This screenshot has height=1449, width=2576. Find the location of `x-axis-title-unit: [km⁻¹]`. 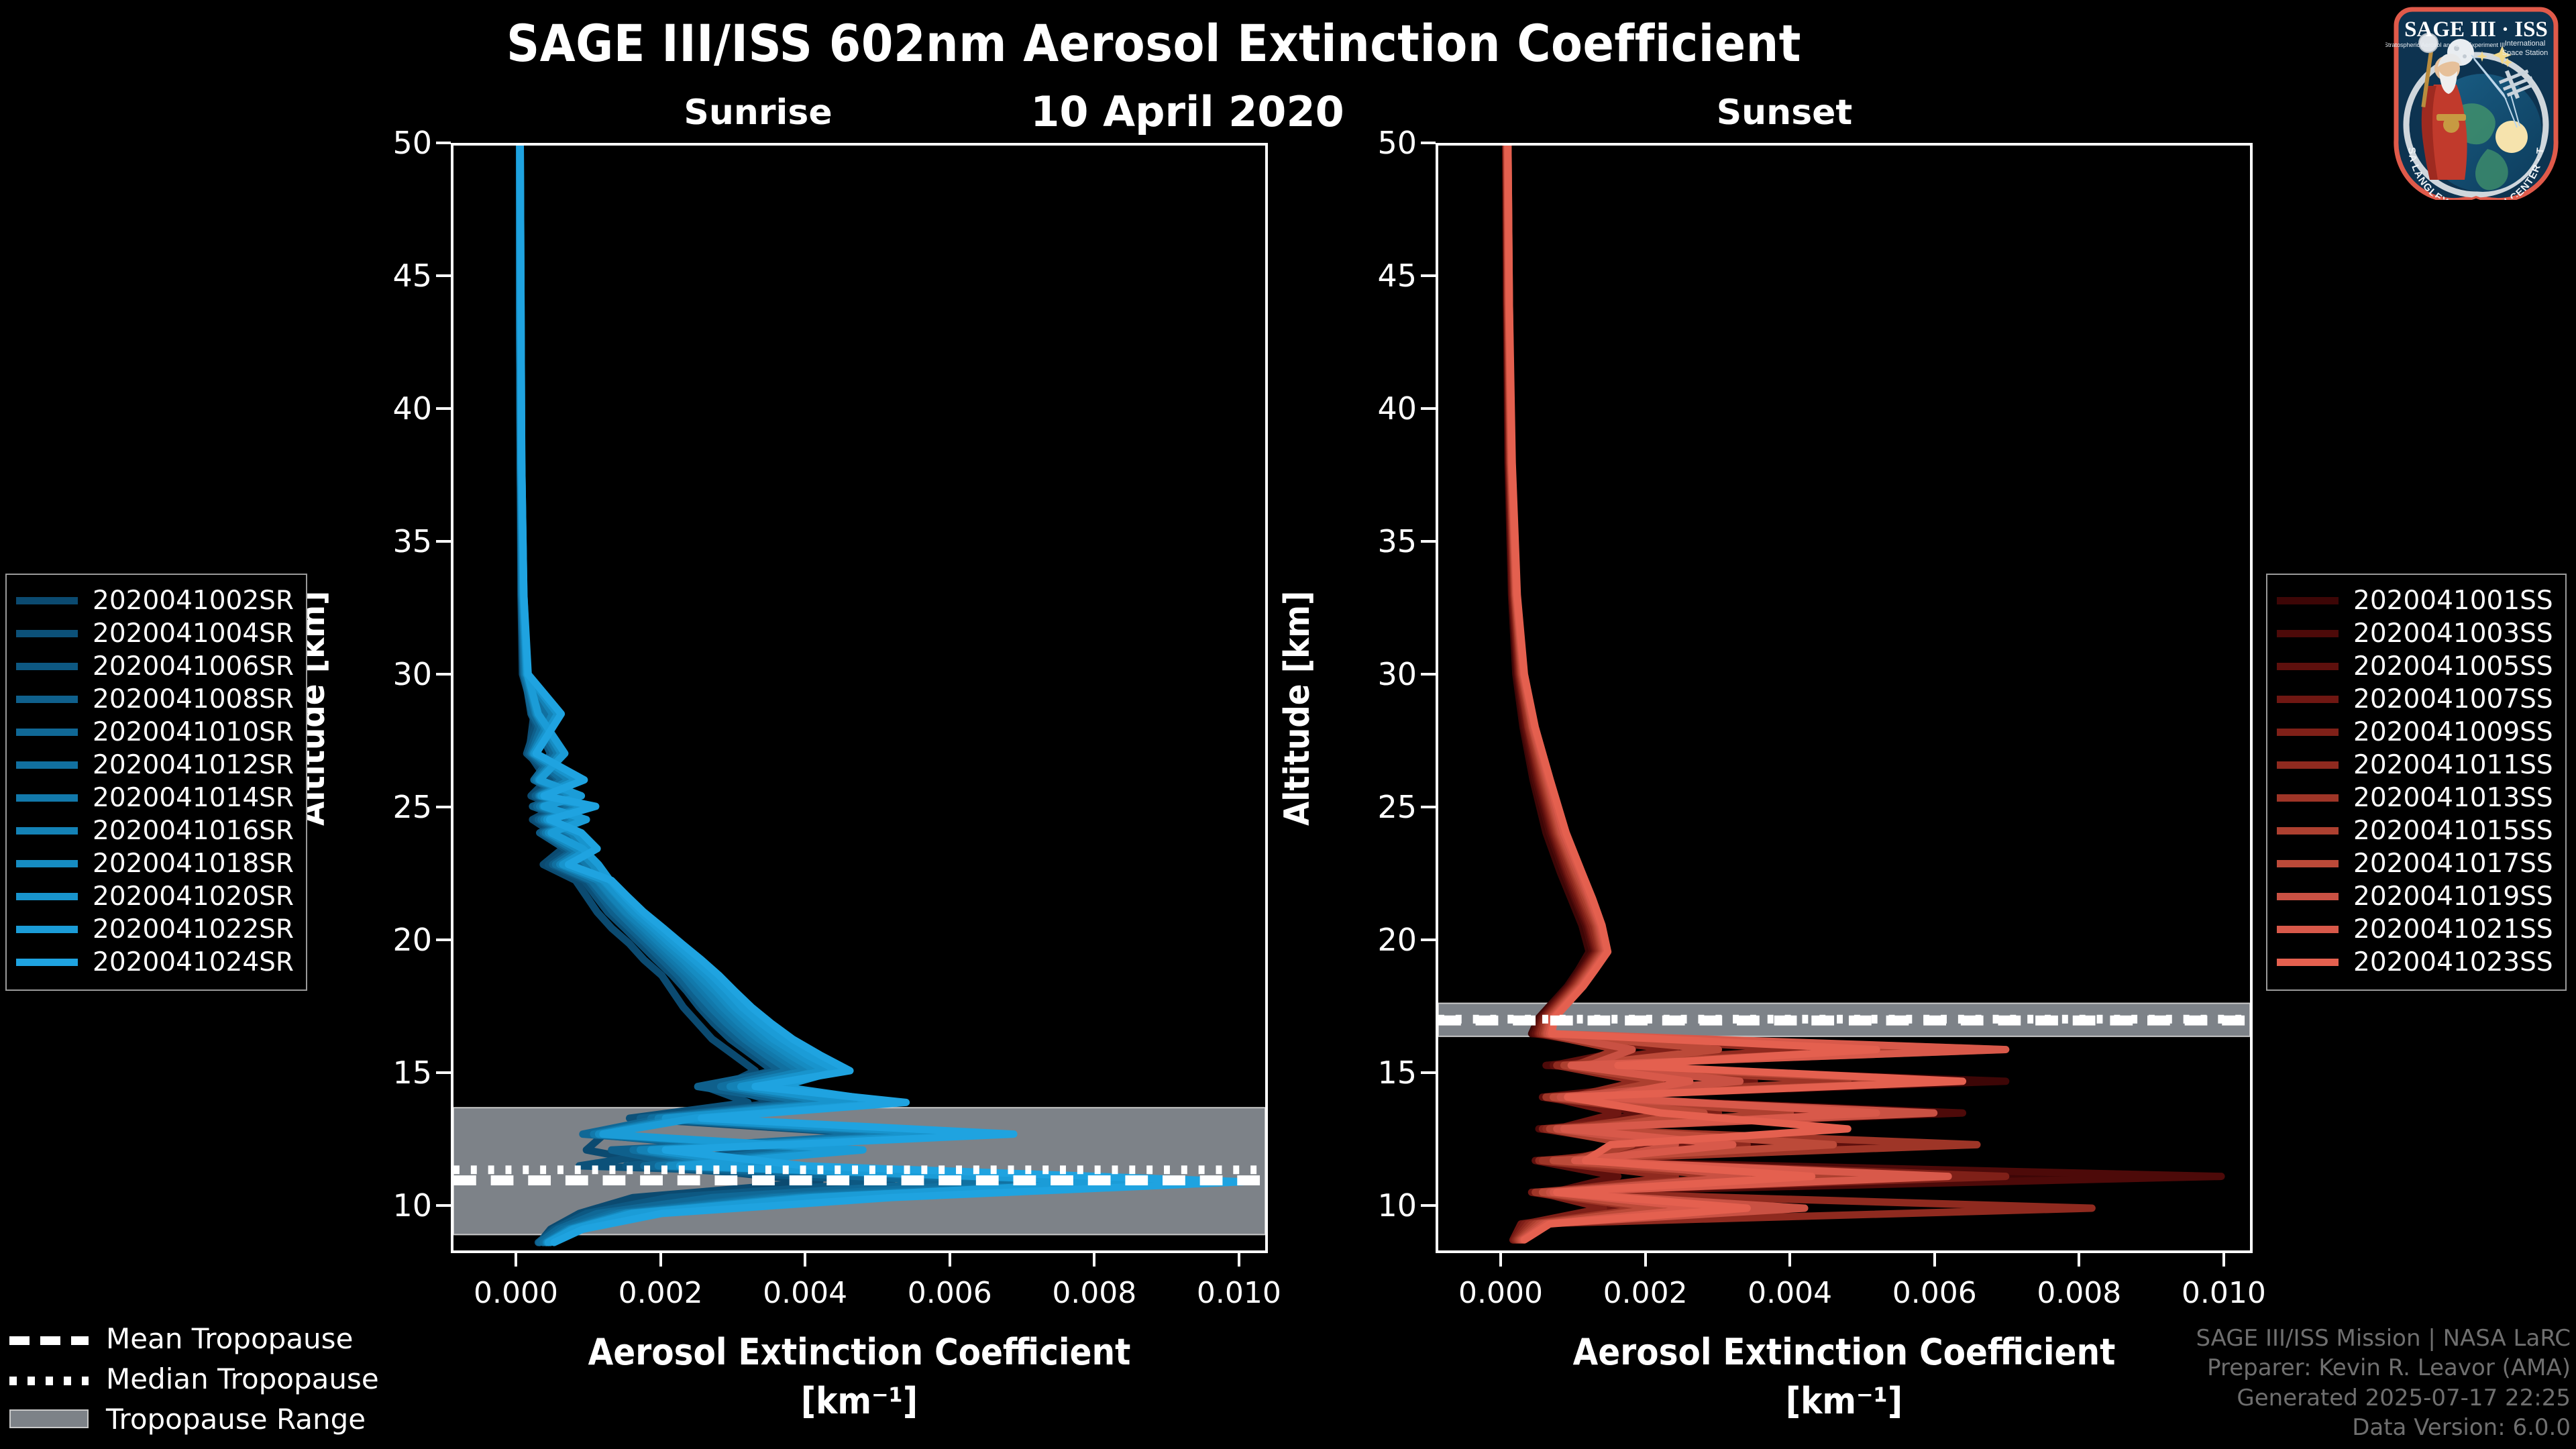

x-axis-title-unit: [km⁻¹] is located at coordinates (1844, 1400).